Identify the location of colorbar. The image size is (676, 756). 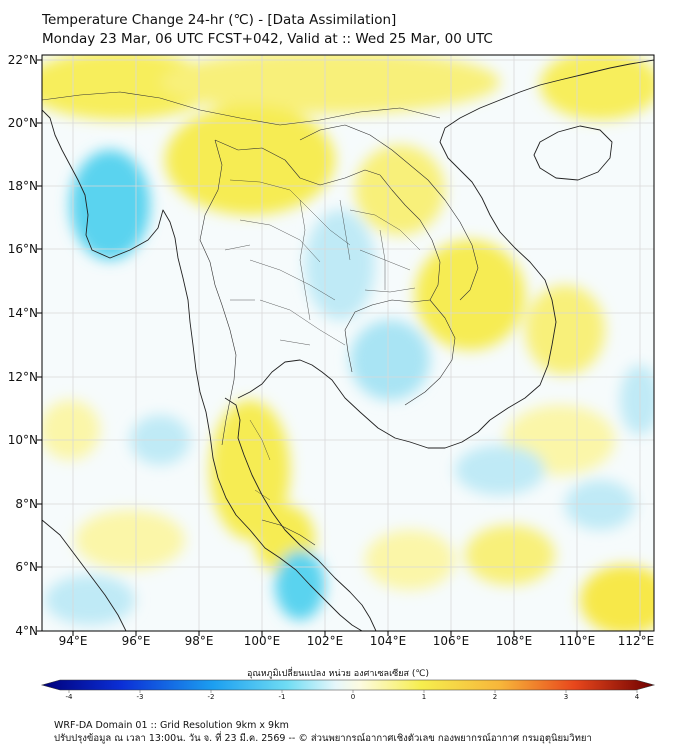
(348, 686).